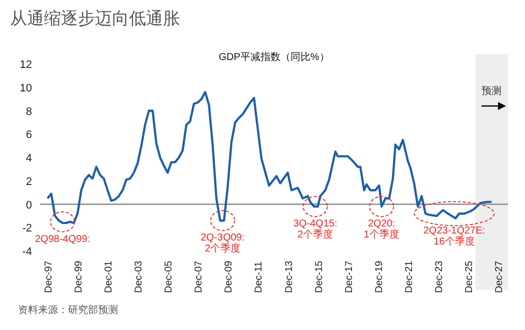 The width and height of the screenshot is (525, 330). What do you see at coordinates (26, 65) in the screenshot?
I see `y-tick-label: 12` at bounding box center [26, 65].